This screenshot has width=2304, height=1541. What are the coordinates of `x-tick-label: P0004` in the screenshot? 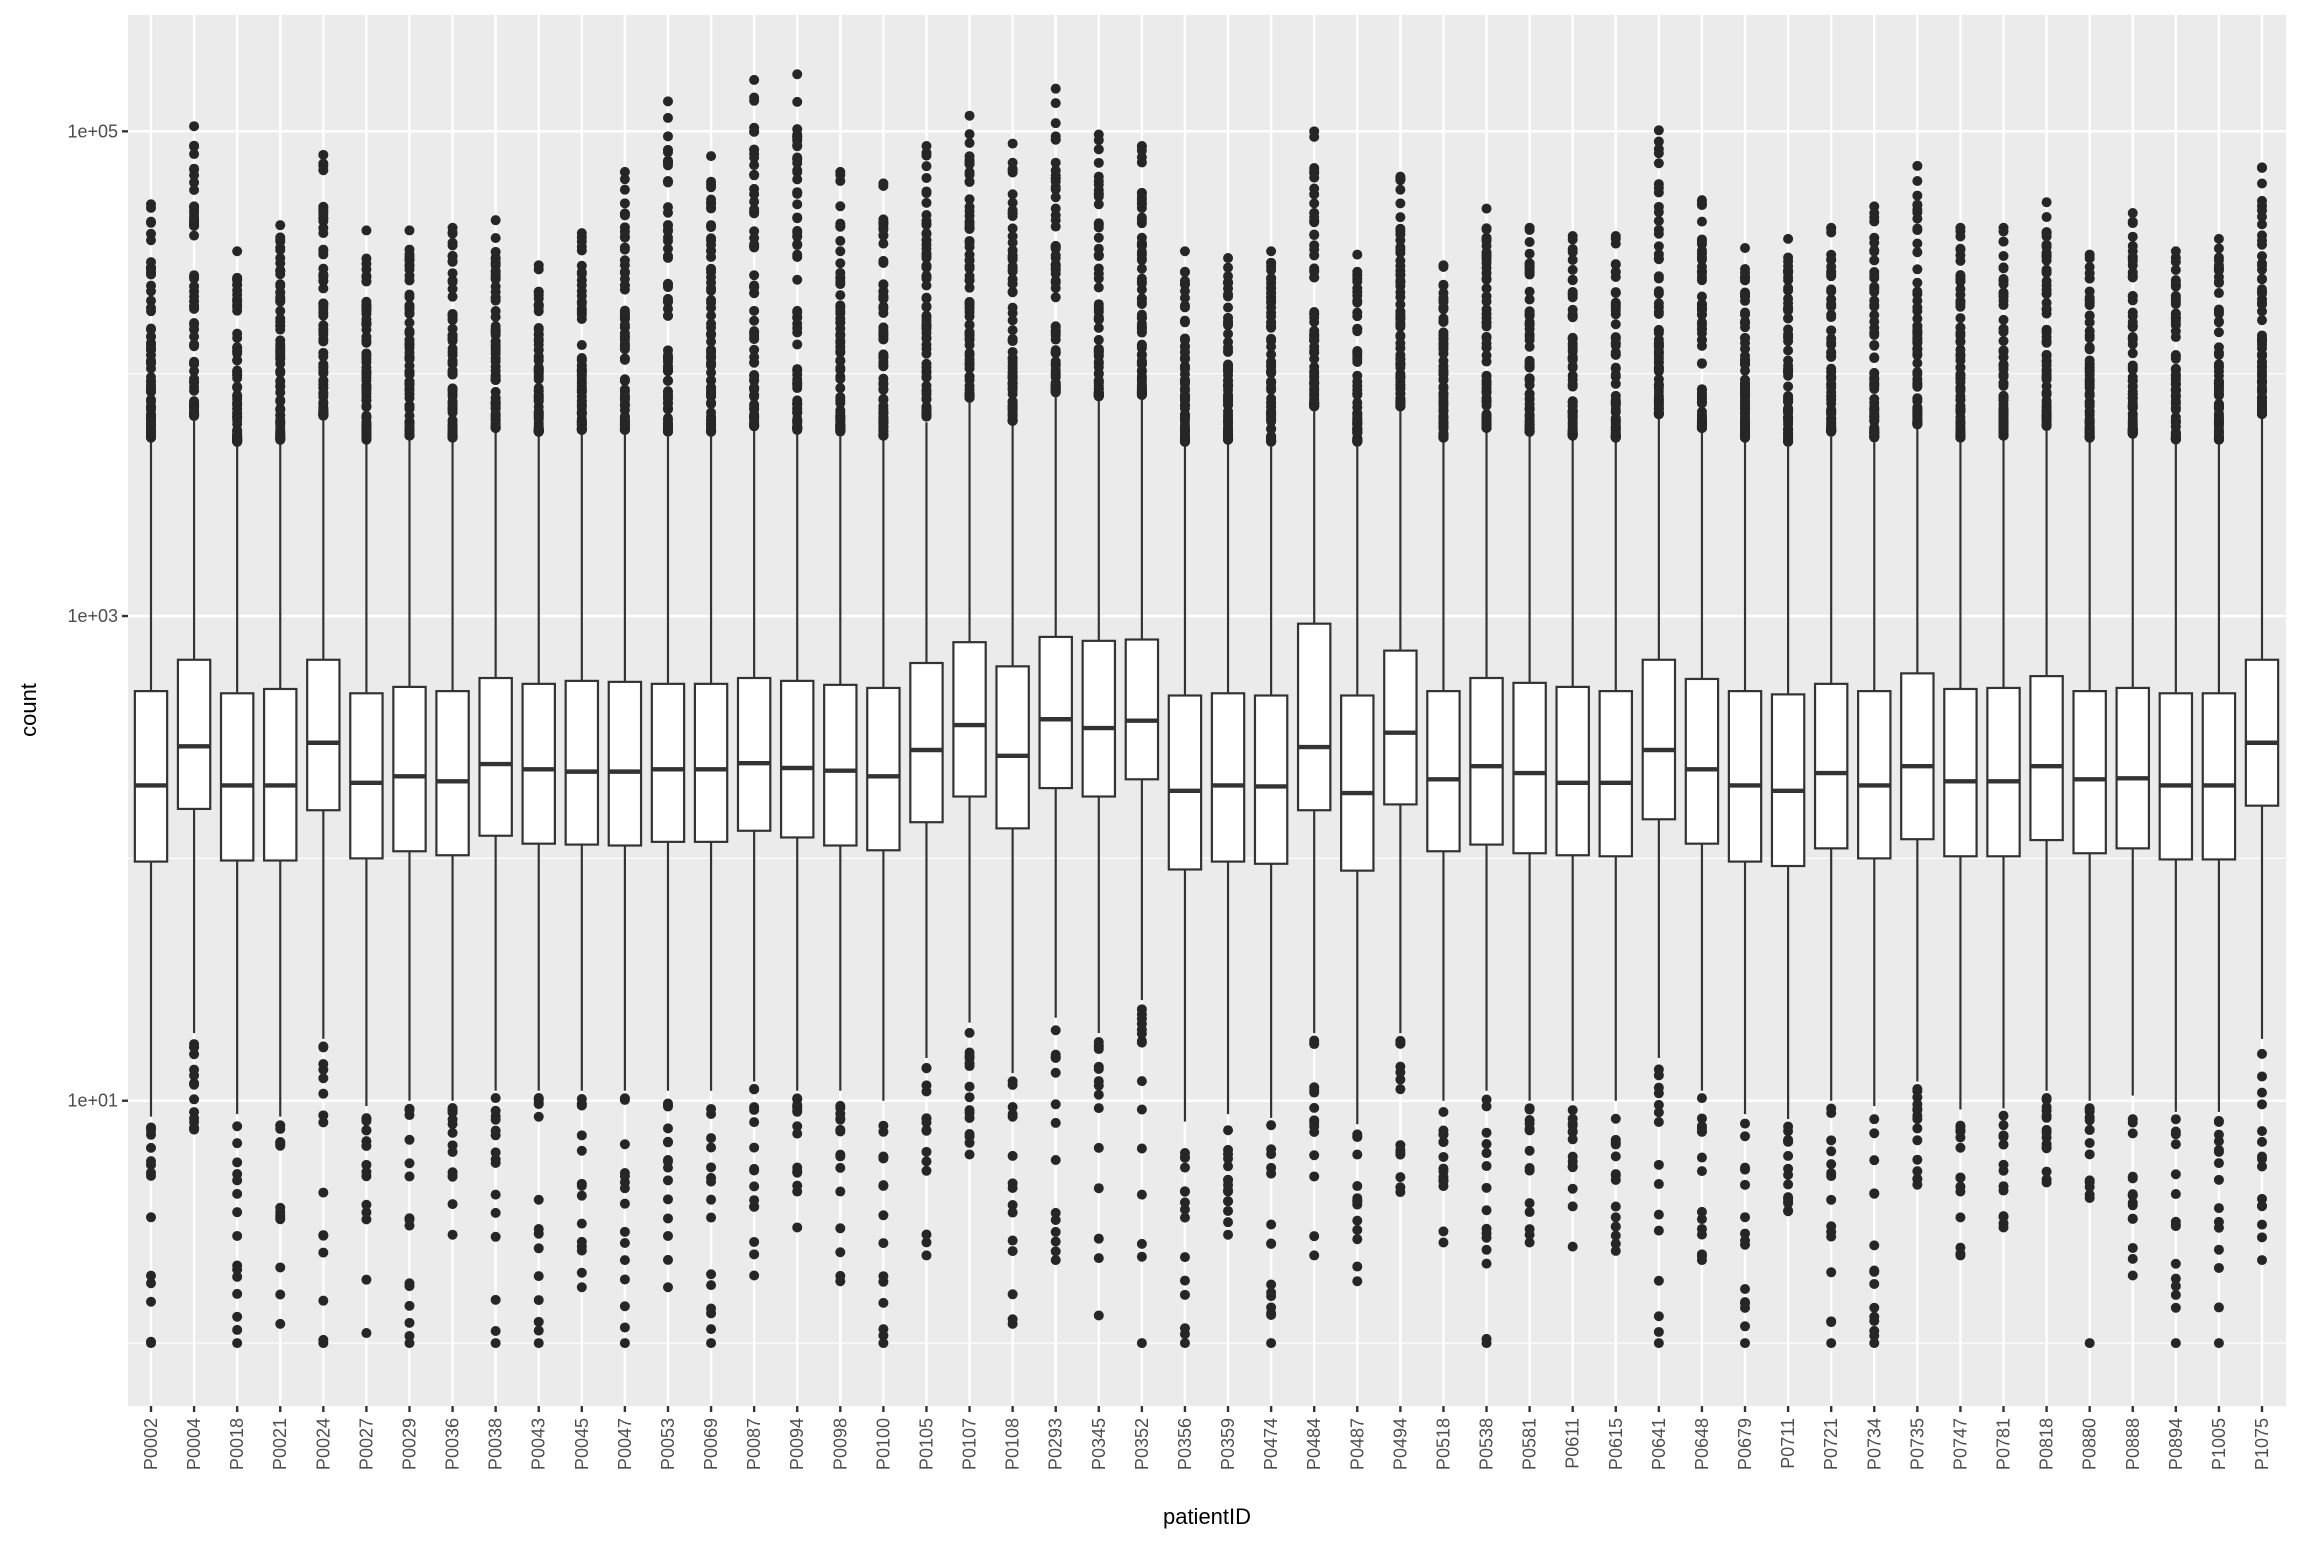 It's located at (194, 1444).